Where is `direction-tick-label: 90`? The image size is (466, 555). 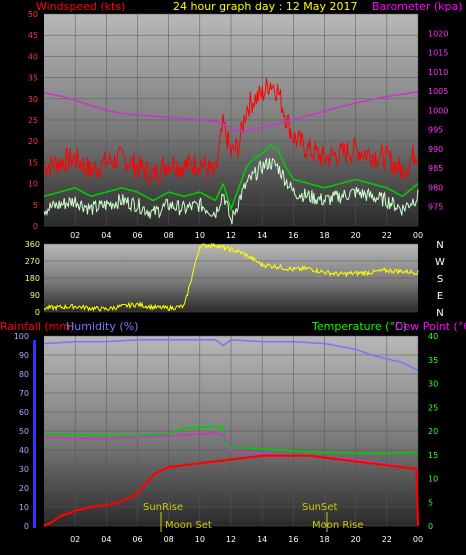 direction-tick-label: 90 is located at coordinates (35, 295).